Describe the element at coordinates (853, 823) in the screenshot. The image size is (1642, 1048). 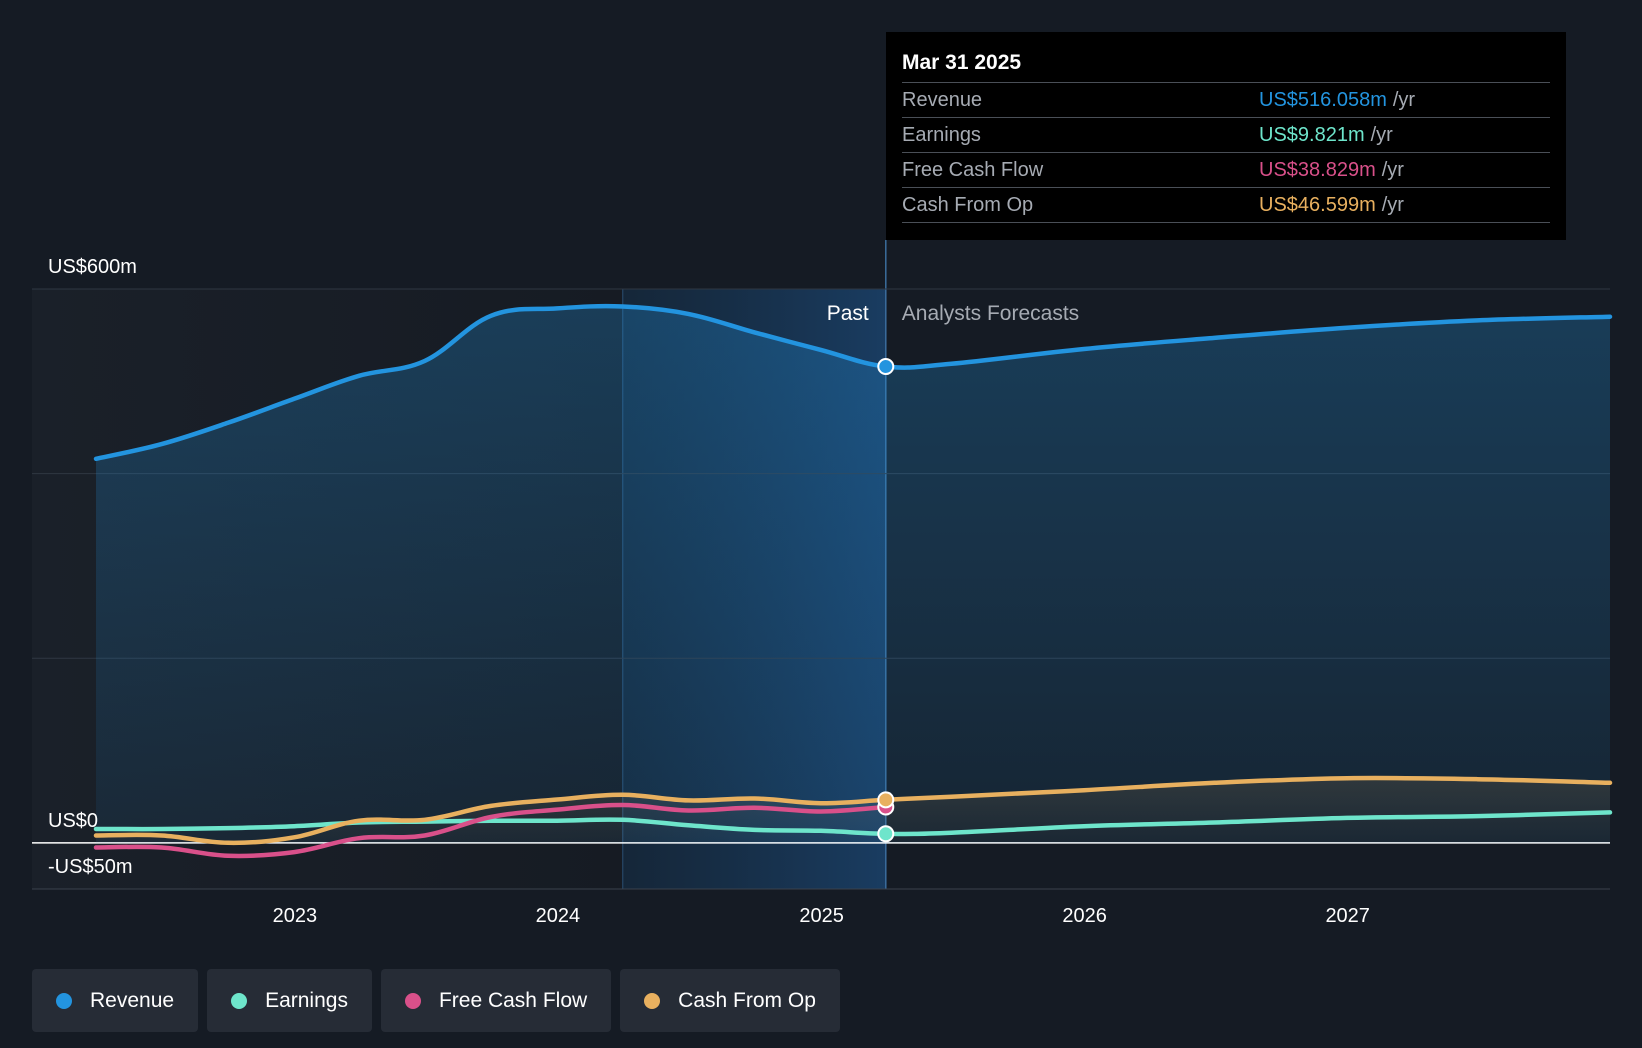
I see `earnings-line` at that location.